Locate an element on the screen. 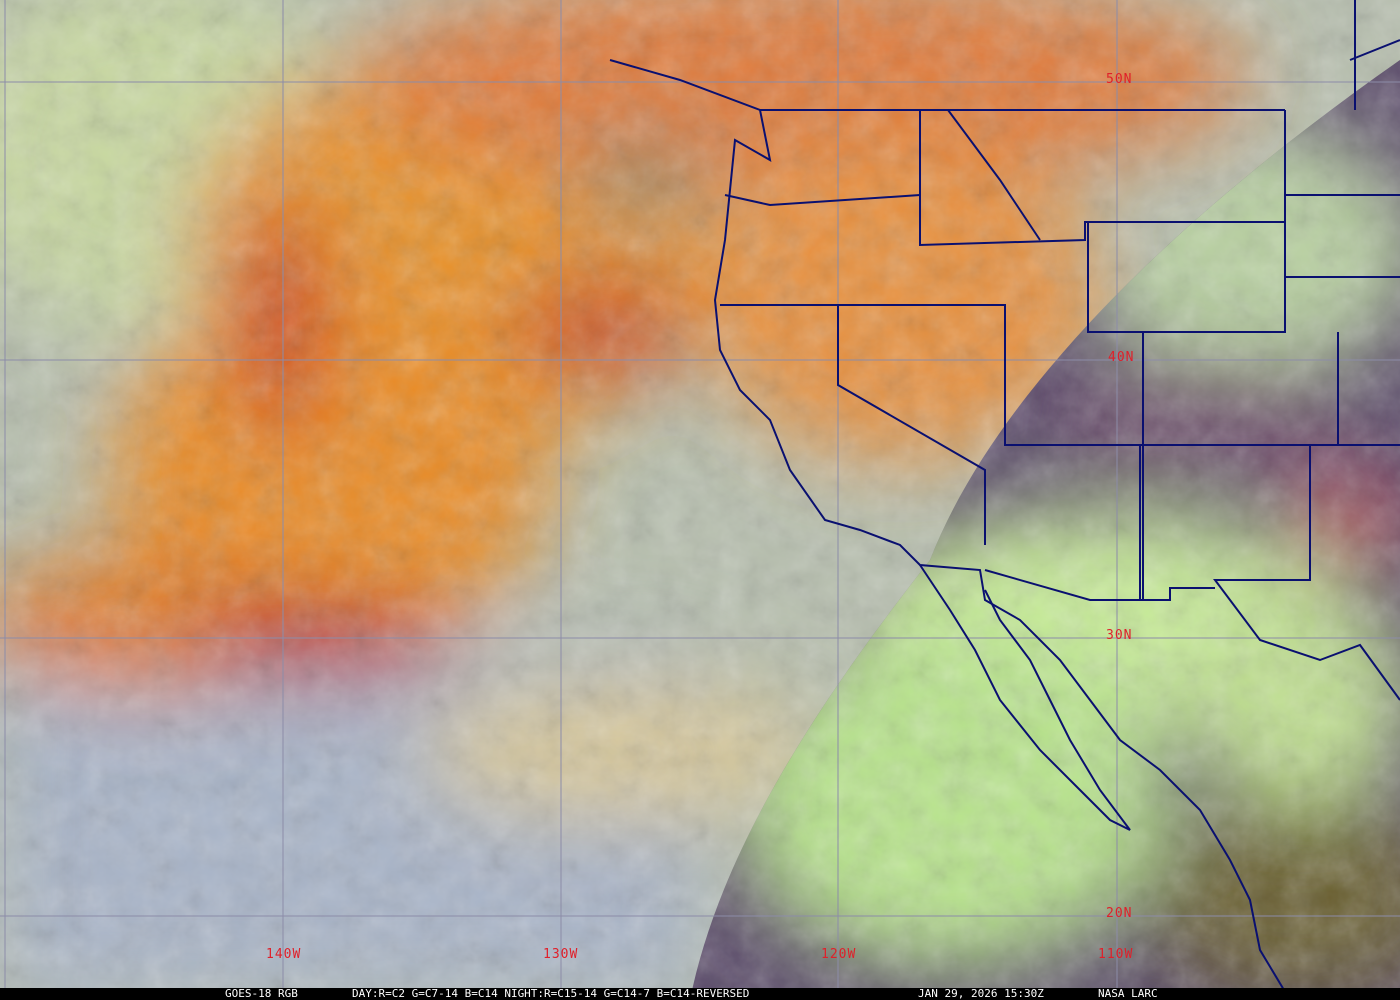 This screenshot has width=1400, height=1000. lon-label-140w: 140W is located at coordinates (284, 954).